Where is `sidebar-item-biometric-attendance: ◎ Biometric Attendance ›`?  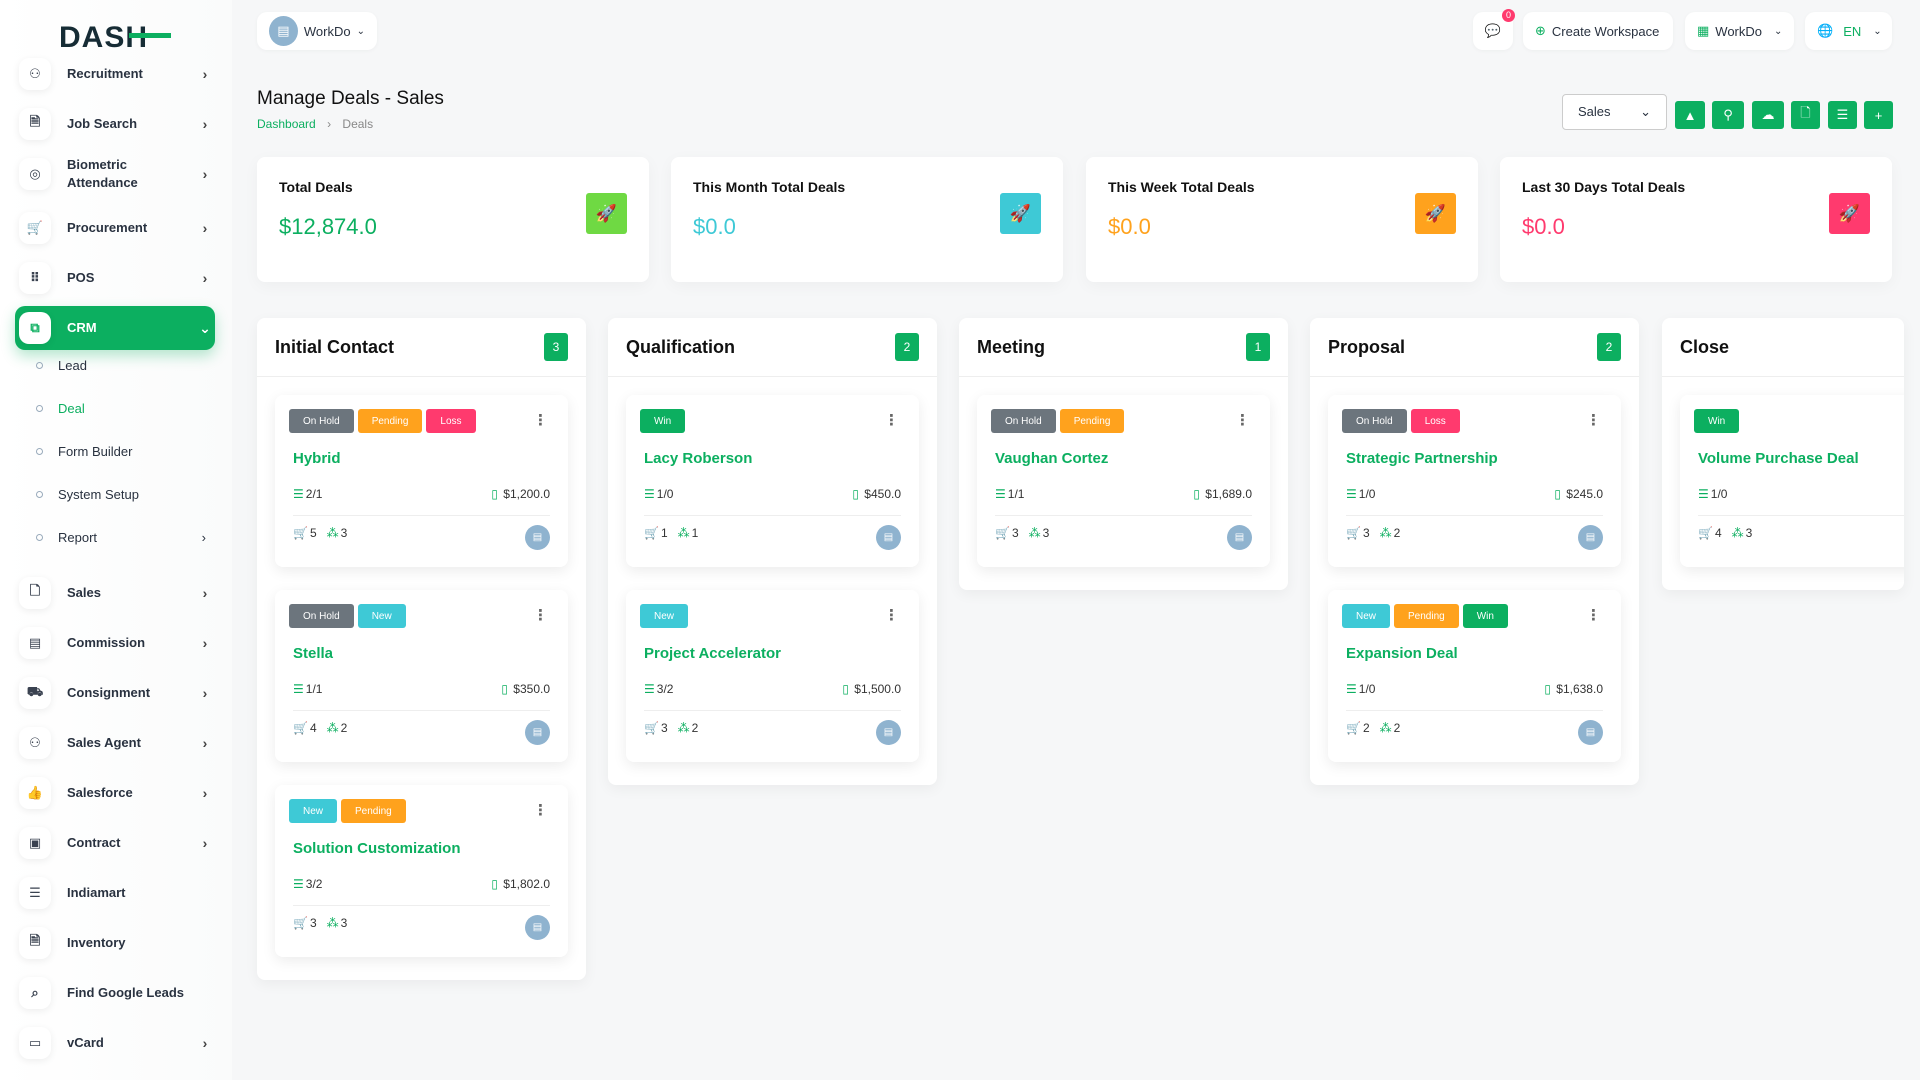 sidebar-item-biometric-attendance: ◎ Biometric Attendance › is located at coordinates (115, 174).